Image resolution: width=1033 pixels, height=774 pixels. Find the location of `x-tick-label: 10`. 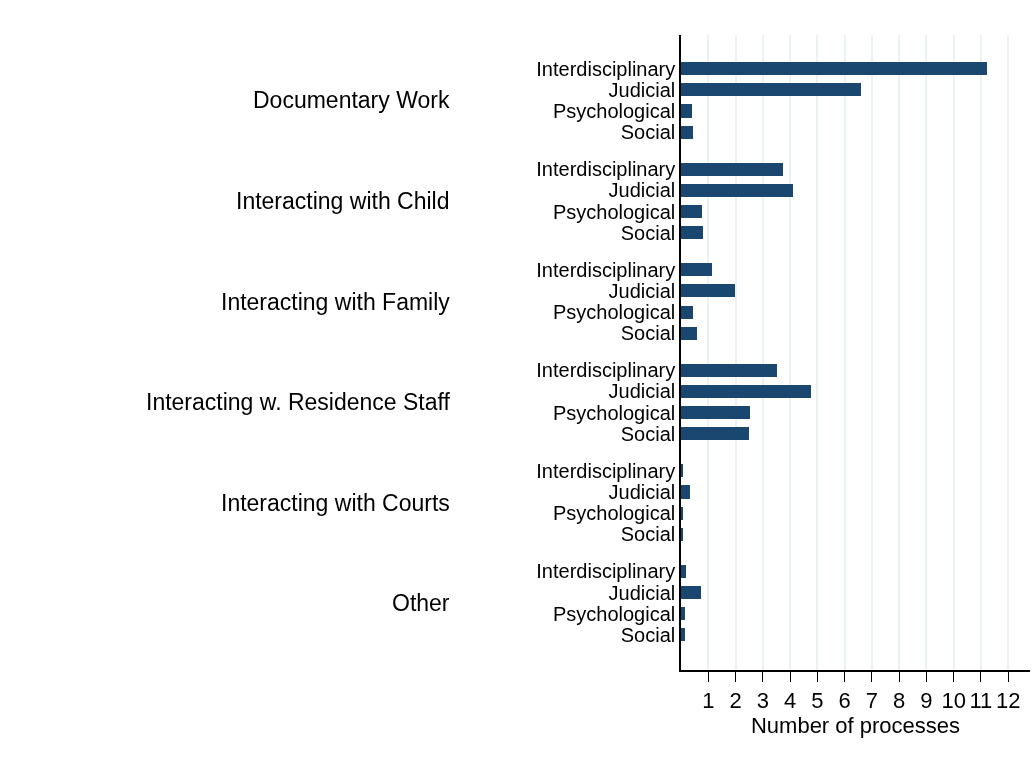

x-tick-label: 10 is located at coordinates (953, 701).